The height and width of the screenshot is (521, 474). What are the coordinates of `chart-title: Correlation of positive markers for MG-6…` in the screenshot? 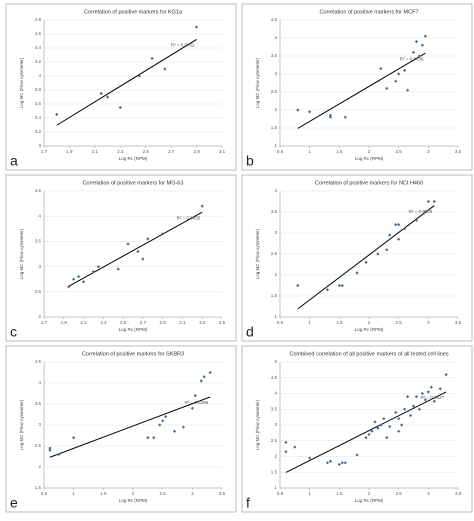 It's located at (133, 183).